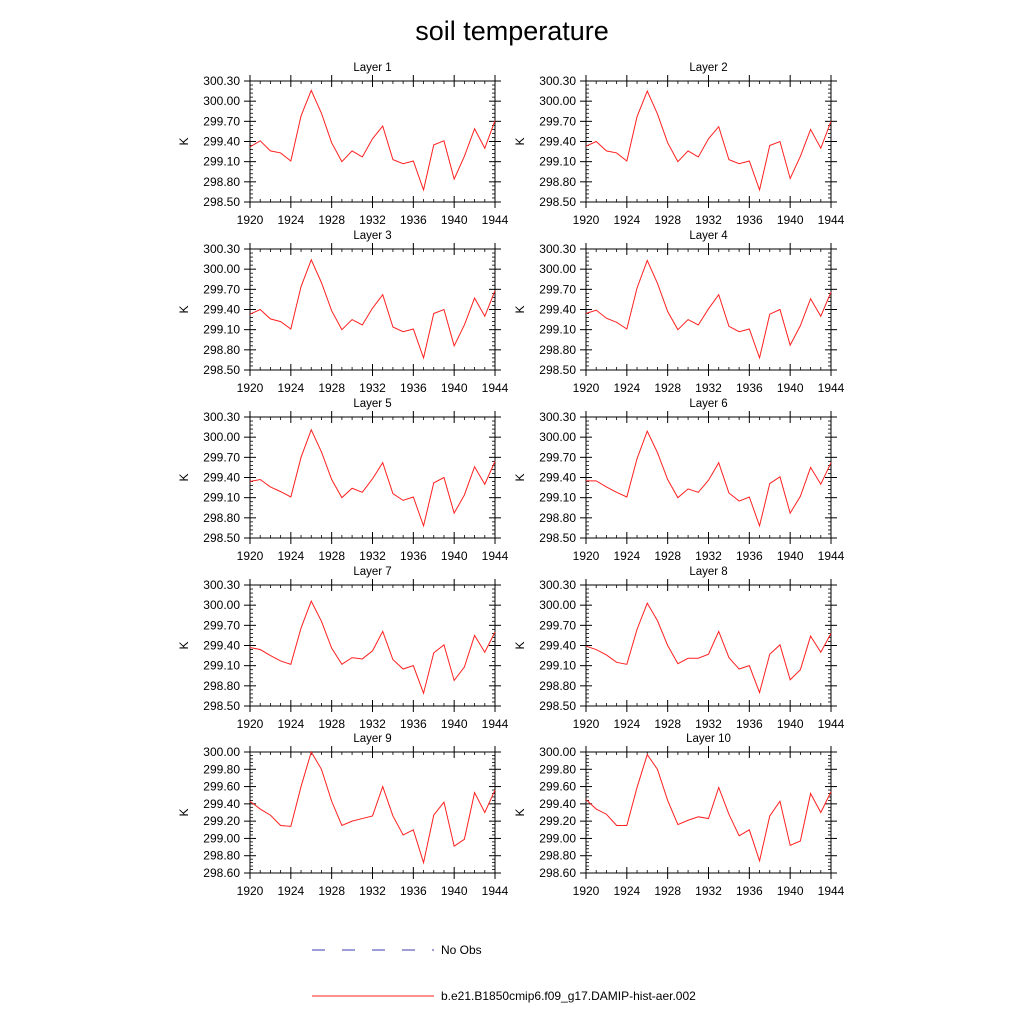  I want to click on panel-title: Layer 9, so click(372, 739).